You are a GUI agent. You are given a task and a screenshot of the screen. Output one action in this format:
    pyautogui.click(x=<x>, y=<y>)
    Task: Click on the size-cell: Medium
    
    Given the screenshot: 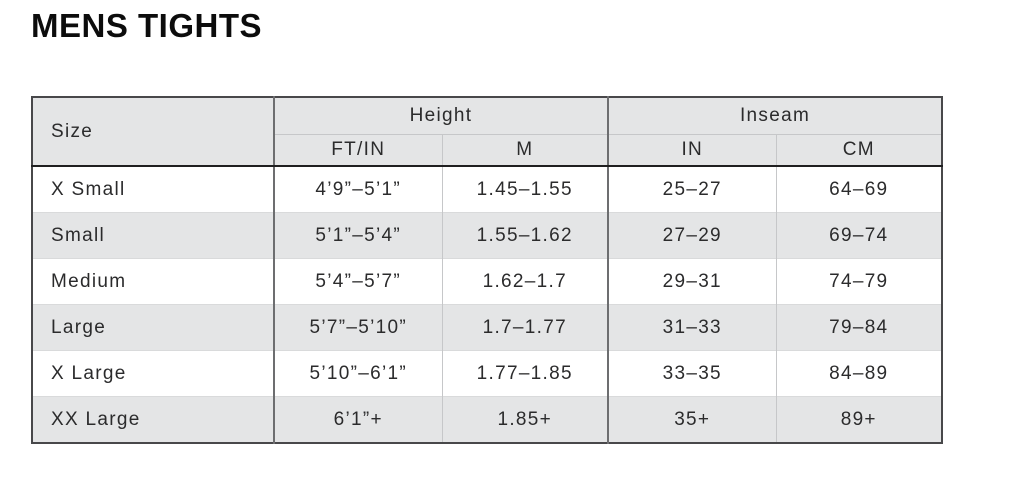 What is the action you would take?
    pyautogui.click(x=153, y=281)
    